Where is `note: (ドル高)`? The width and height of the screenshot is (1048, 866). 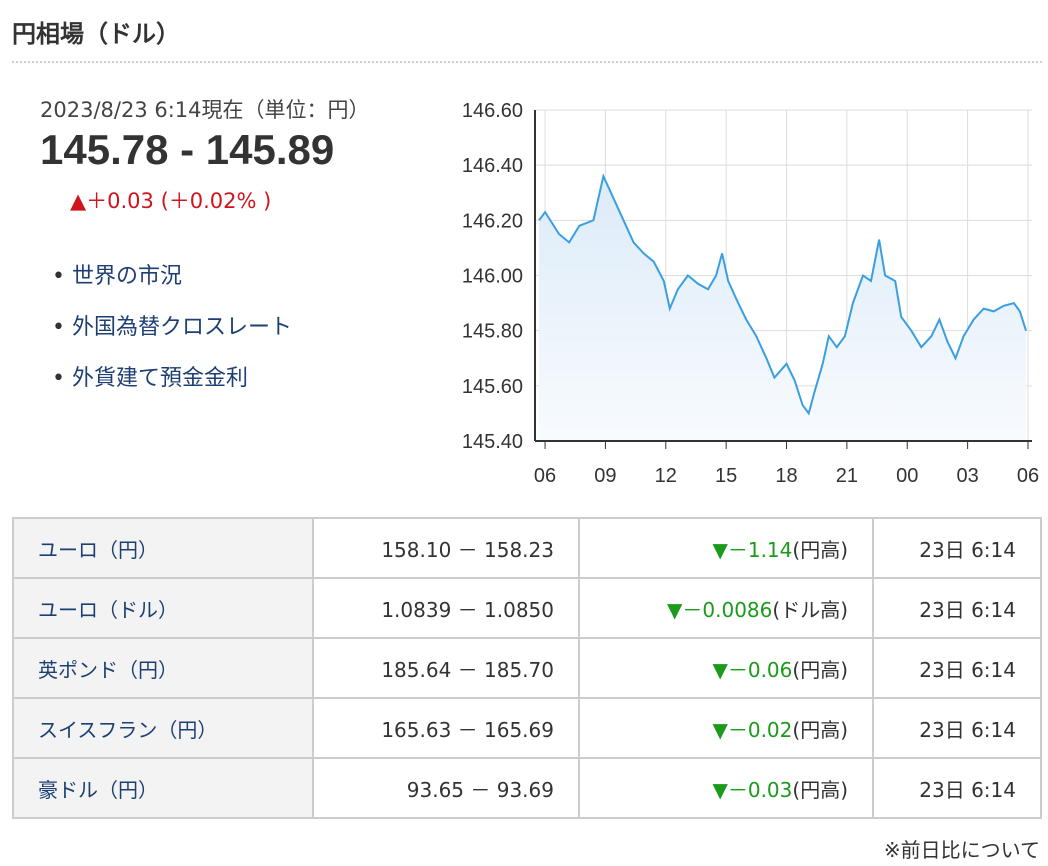
note: (ドル高) is located at coordinates (810, 609).